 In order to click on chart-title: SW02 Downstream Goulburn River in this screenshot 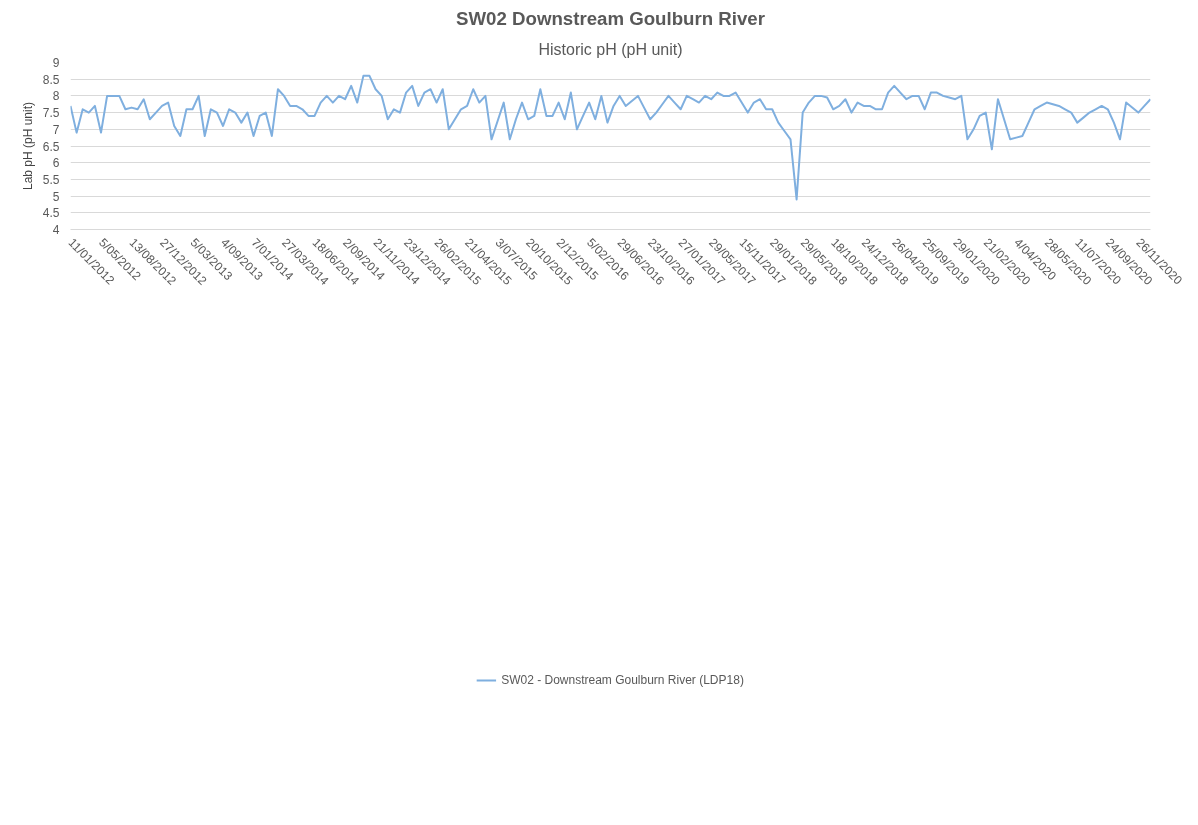, I will do `click(610, 18)`.